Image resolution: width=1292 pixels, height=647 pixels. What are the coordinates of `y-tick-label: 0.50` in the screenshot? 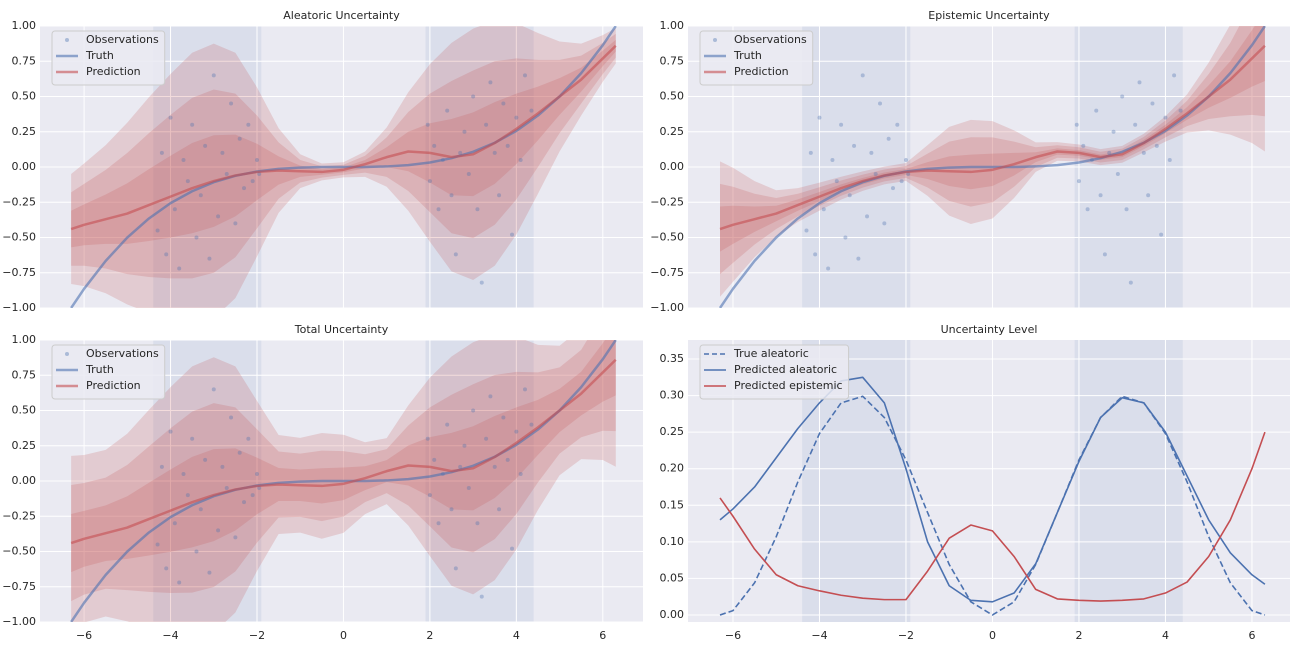 It's located at (672, 96).